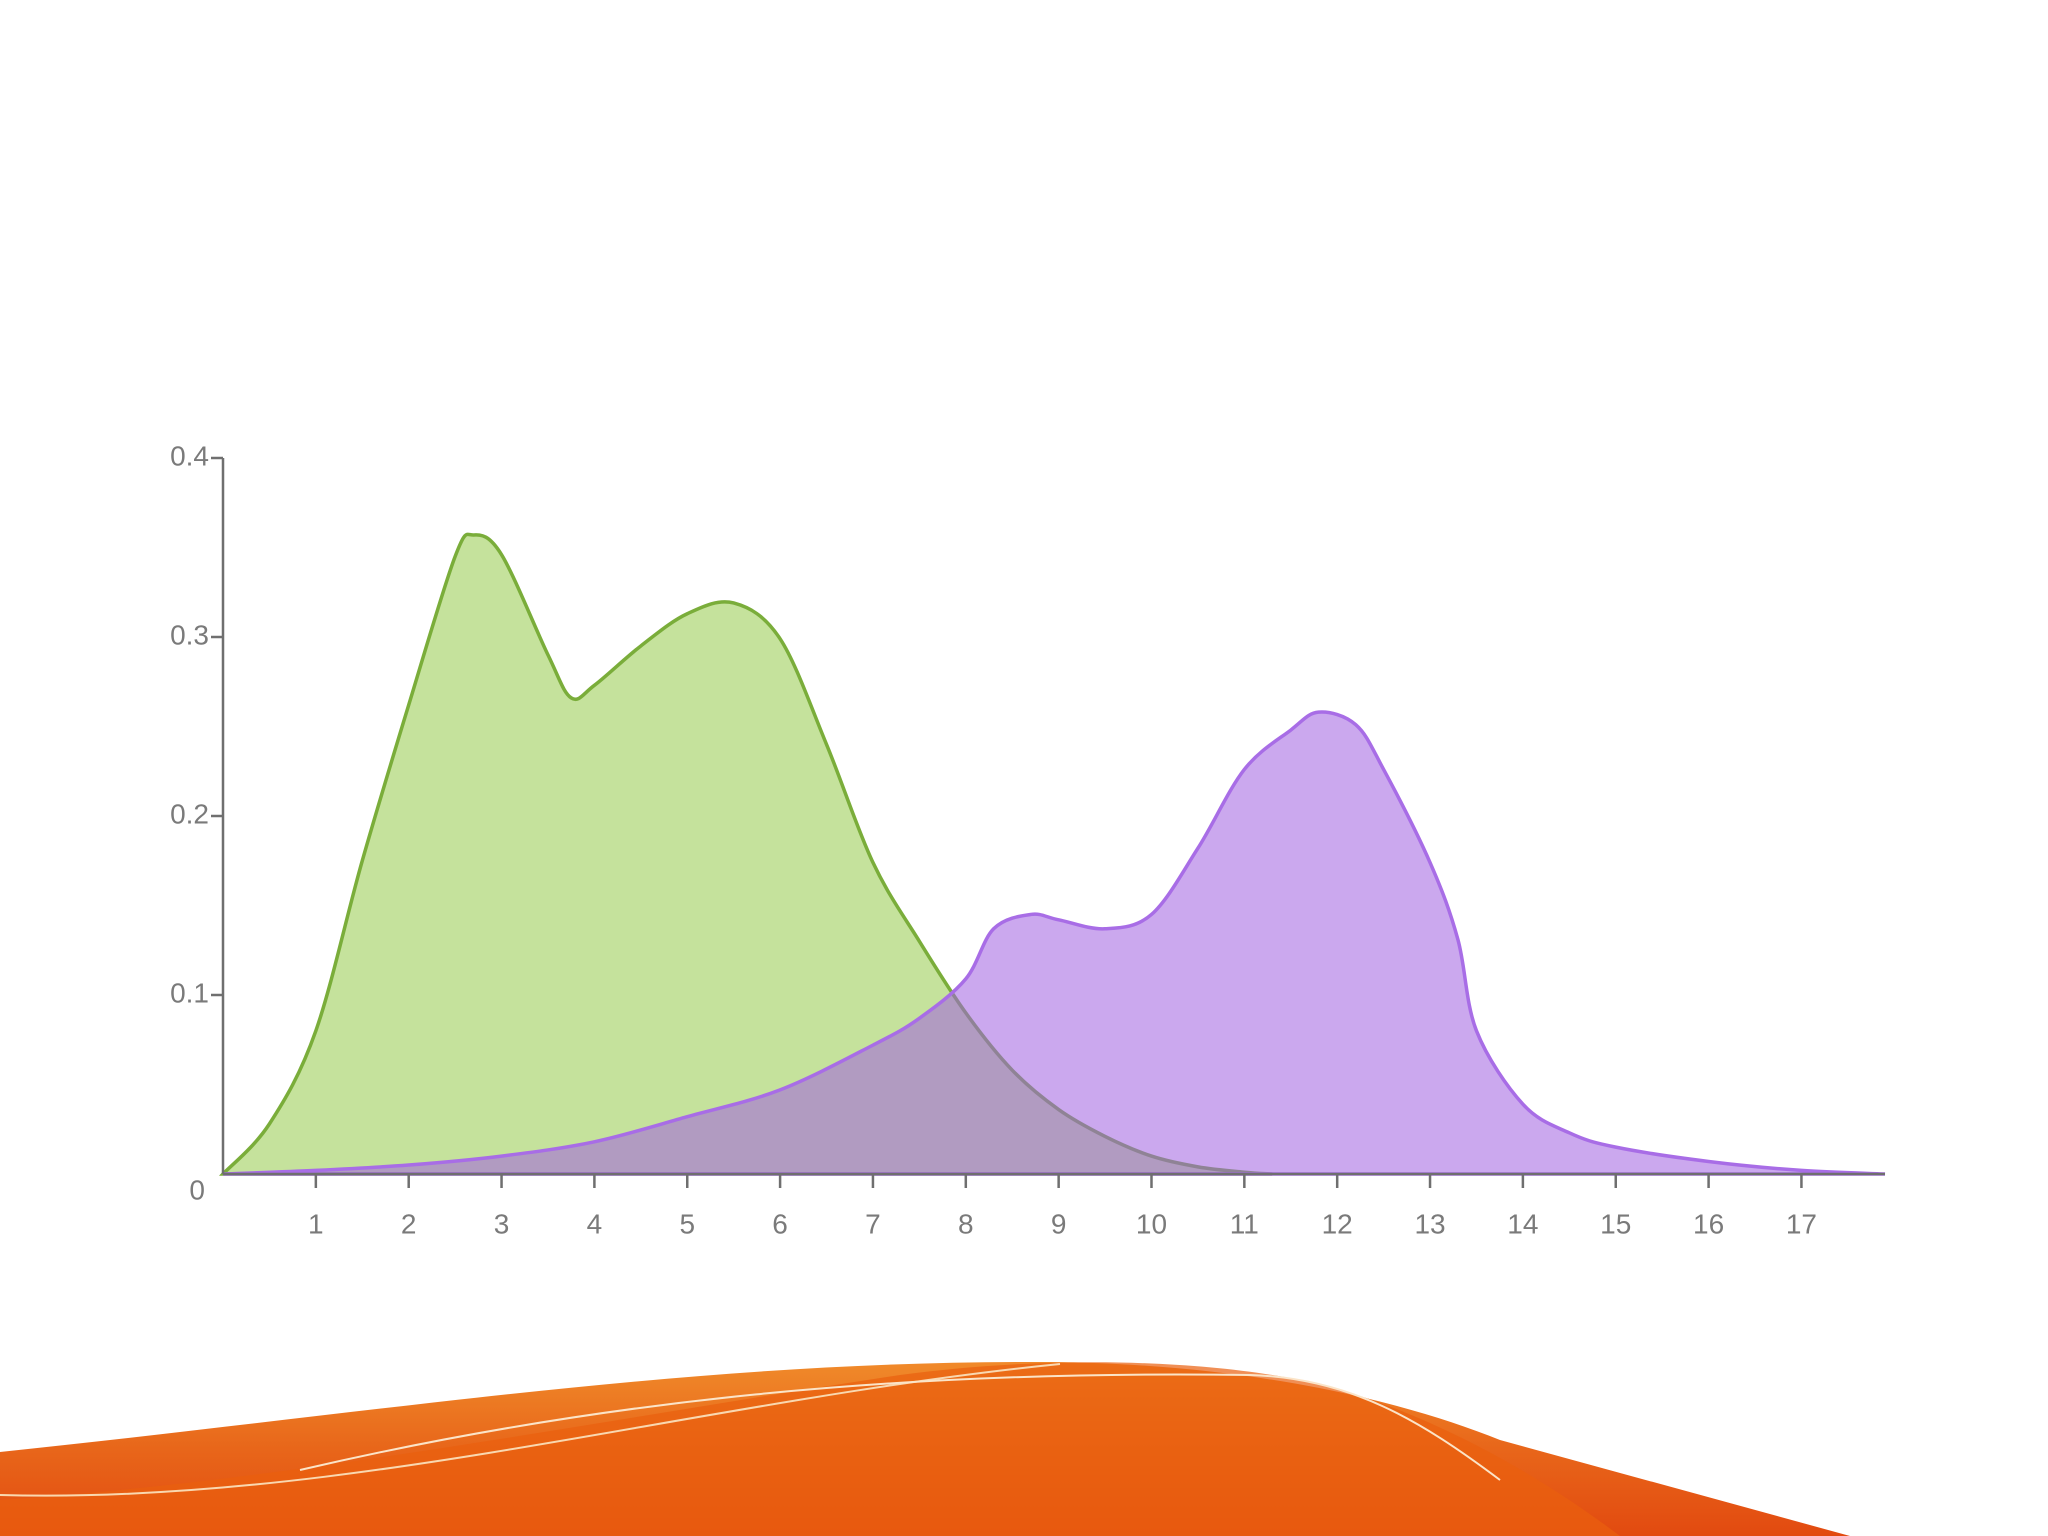 Image resolution: width=2048 pixels, height=1536 pixels. I want to click on y-tick-label: 0.1, so click(189, 992).